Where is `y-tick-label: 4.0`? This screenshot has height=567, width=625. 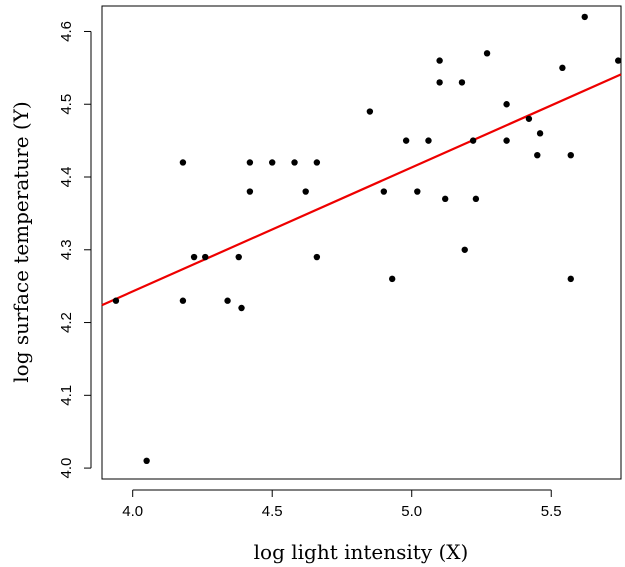
y-tick-label: 4.0 is located at coordinates (66, 468).